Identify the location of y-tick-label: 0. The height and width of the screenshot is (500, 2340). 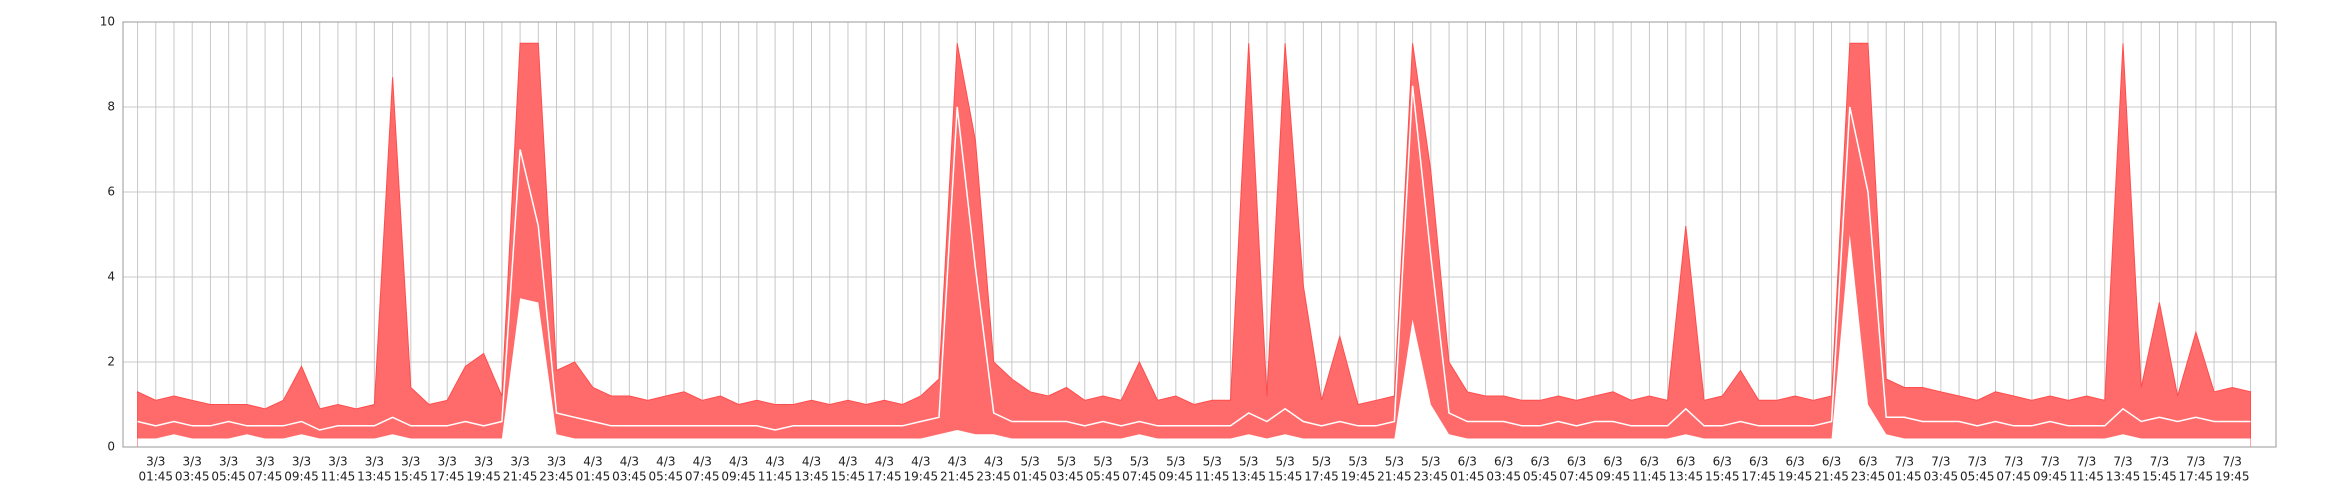
(111, 447).